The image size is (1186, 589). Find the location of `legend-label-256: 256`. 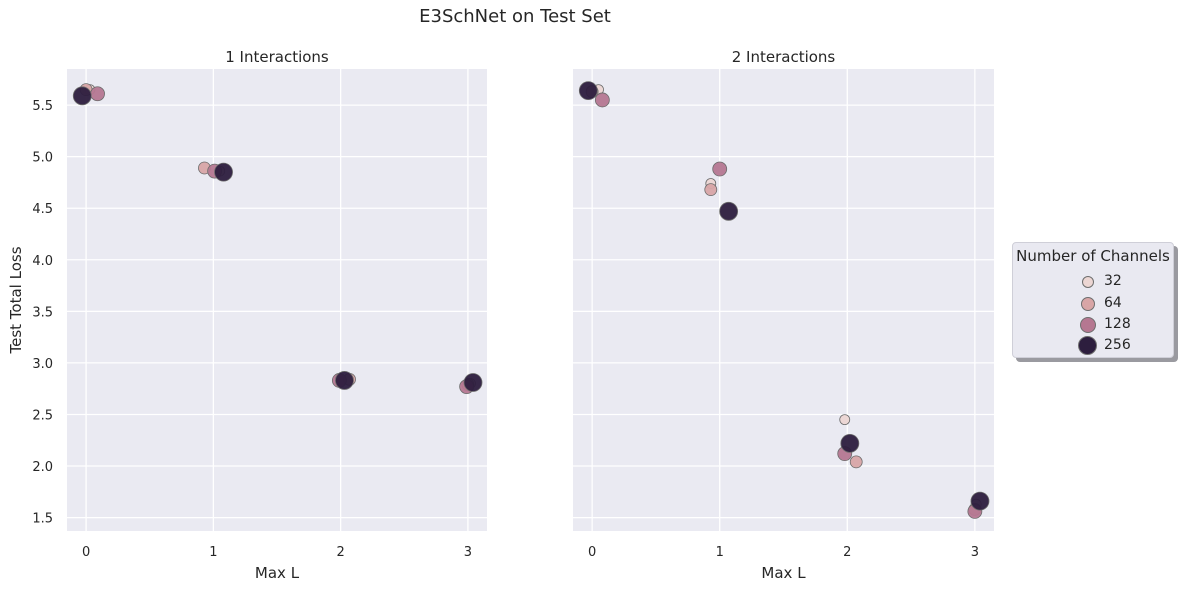

legend-label-256: 256 is located at coordinates (1117, 345).